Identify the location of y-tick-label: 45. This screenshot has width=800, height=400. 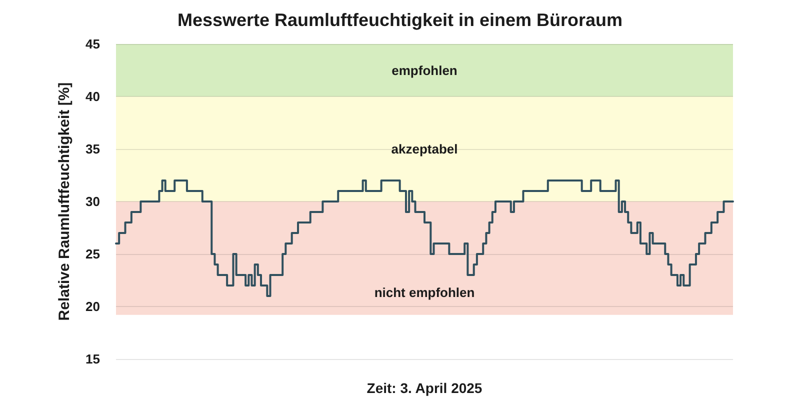
(93, 44).